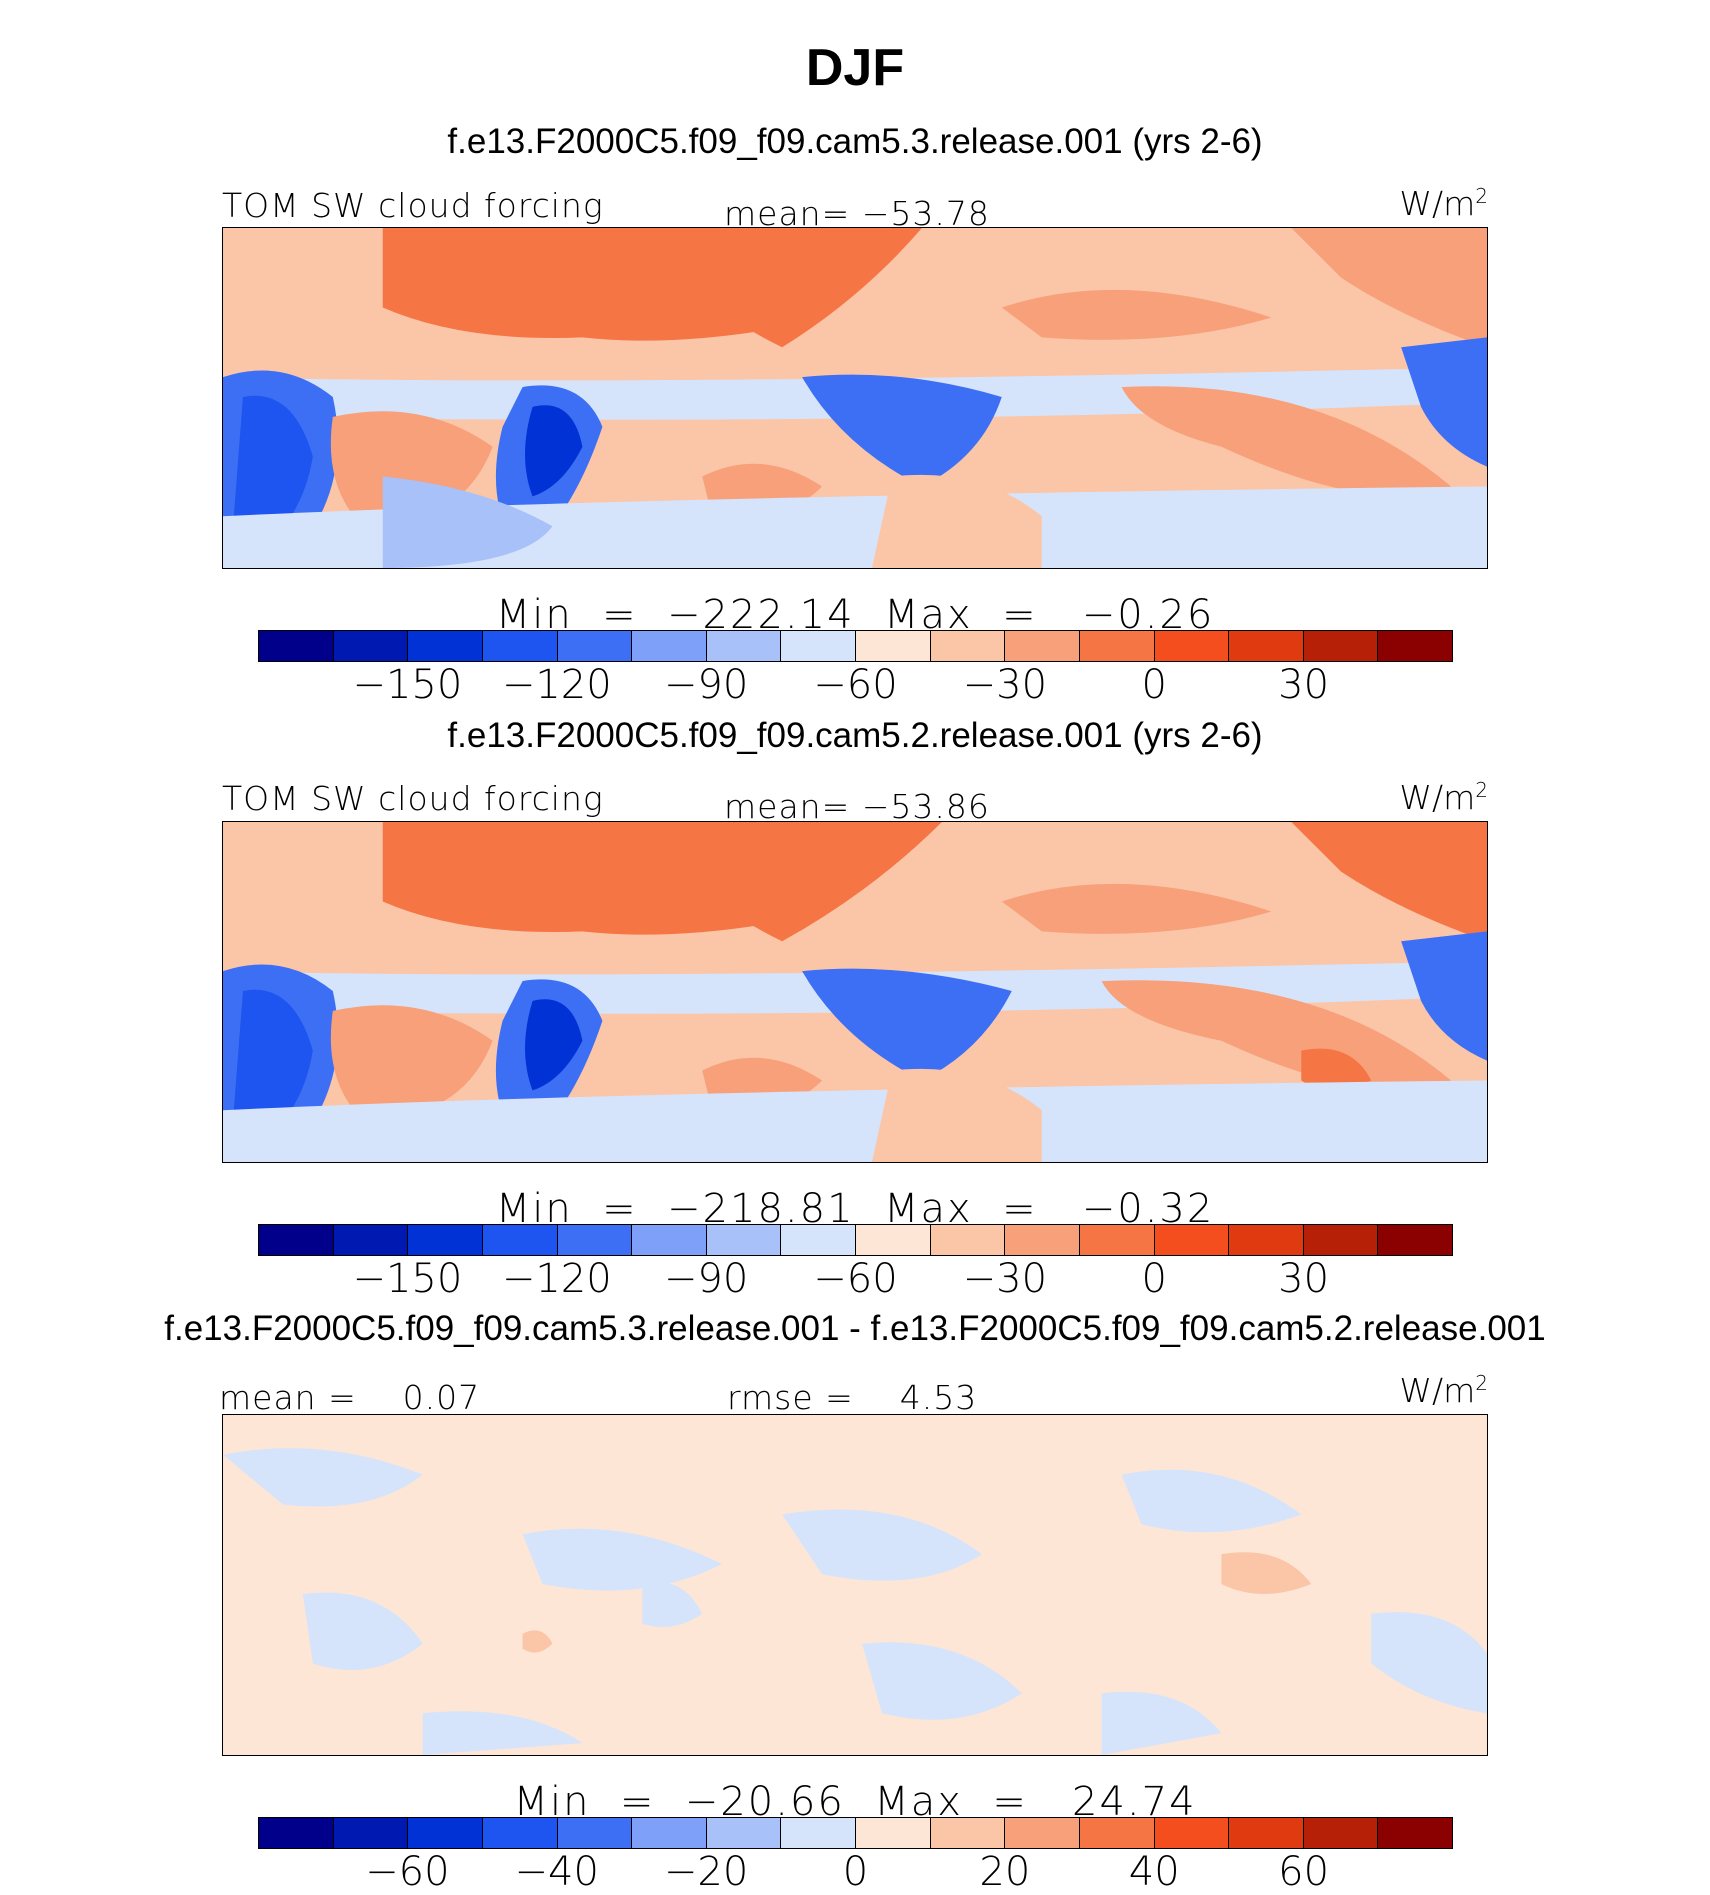 The height and width of the screenshot is (1895, 1710). I want to click on panel-3-map-field, so click(855, 1585).